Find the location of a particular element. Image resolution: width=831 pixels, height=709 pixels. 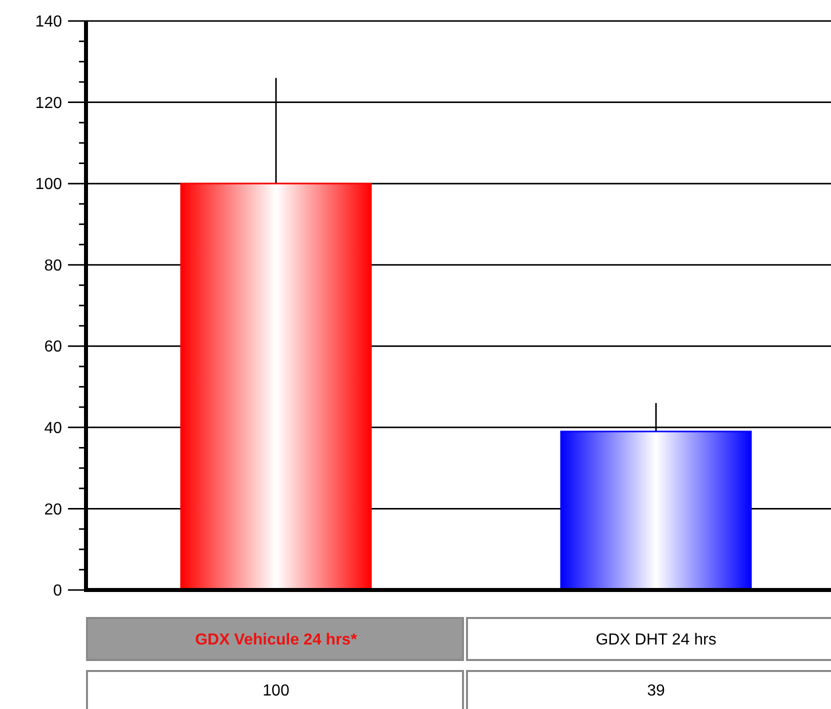

y-tick-label: 120 is located at coordinates (48, 103).